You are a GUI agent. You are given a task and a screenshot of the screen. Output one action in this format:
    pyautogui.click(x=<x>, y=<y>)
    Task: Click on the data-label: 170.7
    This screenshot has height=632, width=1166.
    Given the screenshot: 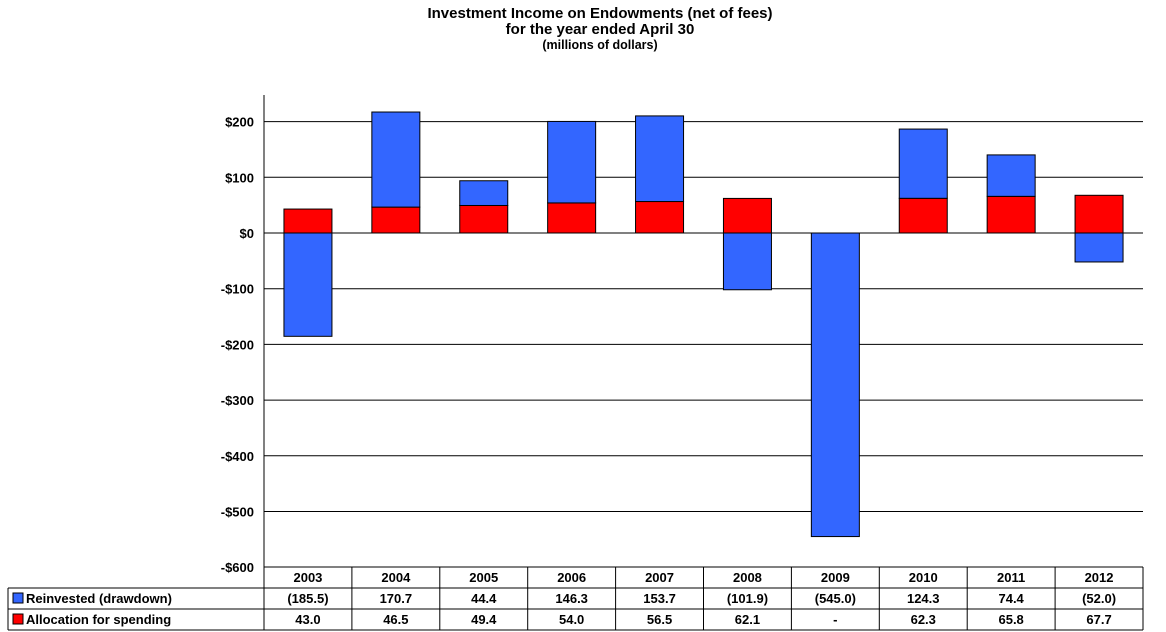 What is the action you would take?
    pyautogui.click(x=396, y=598)
    